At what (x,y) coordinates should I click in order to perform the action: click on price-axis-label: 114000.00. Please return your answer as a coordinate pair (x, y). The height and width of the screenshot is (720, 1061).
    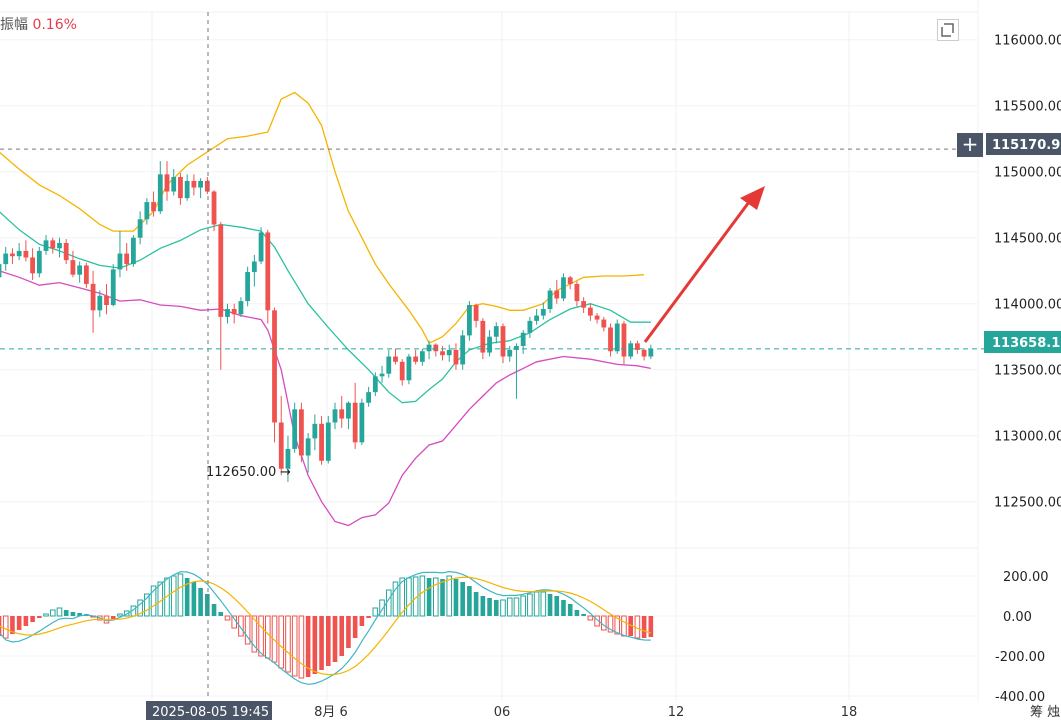
    Looking at the image, I should click on (1027, 305).